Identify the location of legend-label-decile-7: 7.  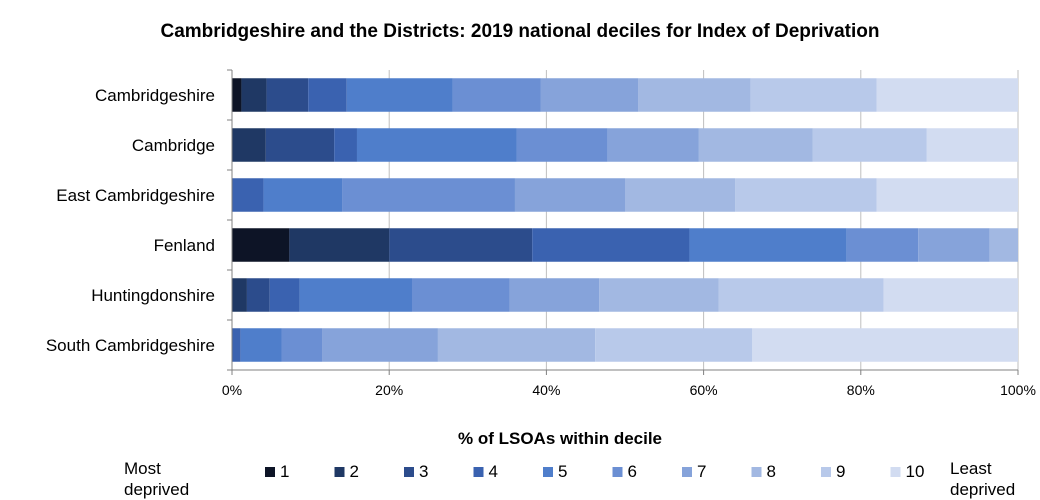
(701, 471).